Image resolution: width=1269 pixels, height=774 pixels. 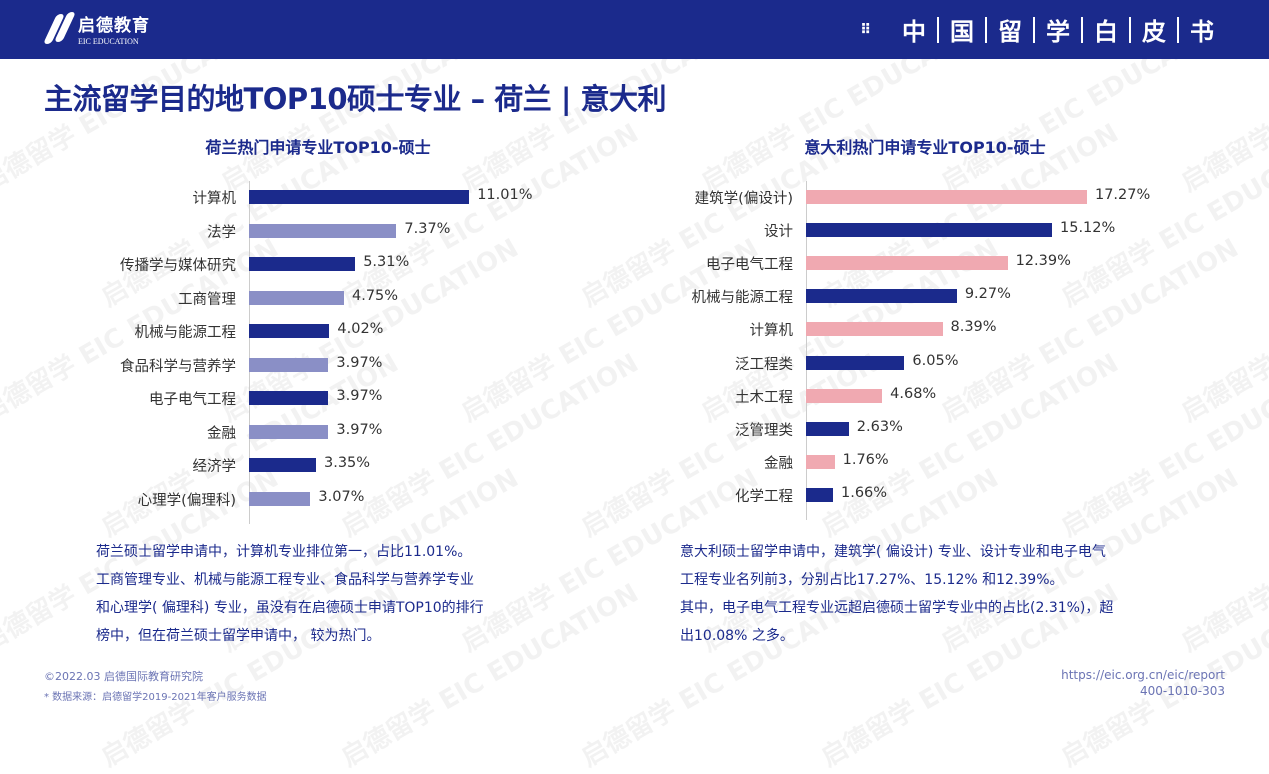 What do you see at coordinates (214, 467) in the screenshot?
I see `category-label: 经济学` at bounding box center [214, 467].